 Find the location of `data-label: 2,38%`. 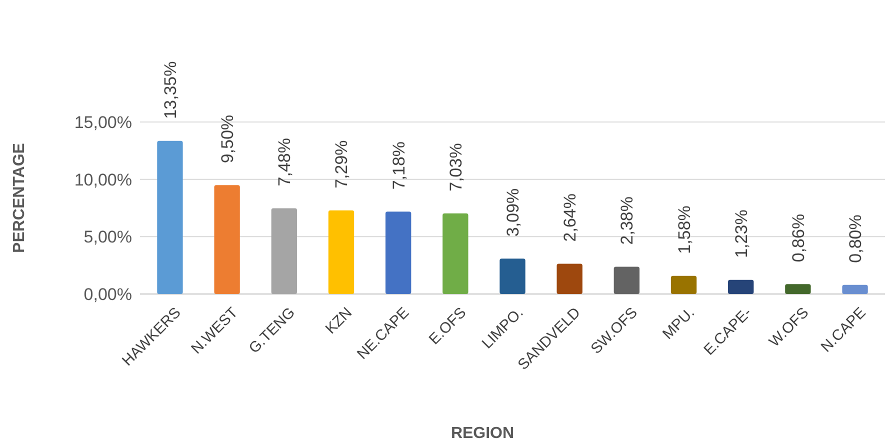

data-label: 2,38% is located at coordinates (627, 220).